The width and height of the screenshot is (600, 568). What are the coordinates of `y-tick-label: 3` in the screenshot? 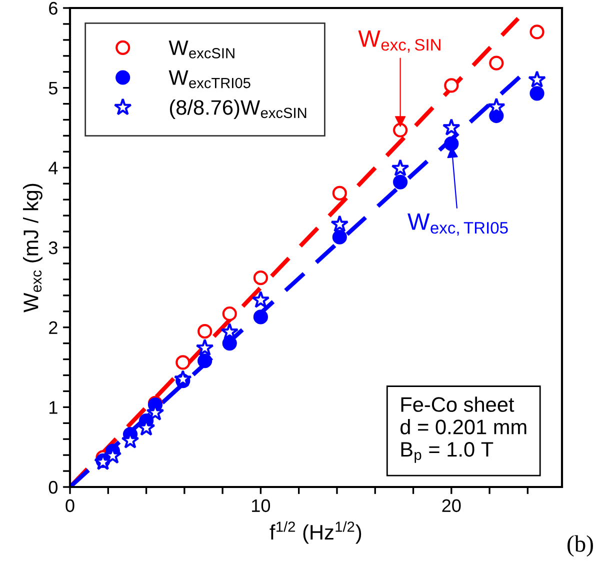 It's located at (53, 247).